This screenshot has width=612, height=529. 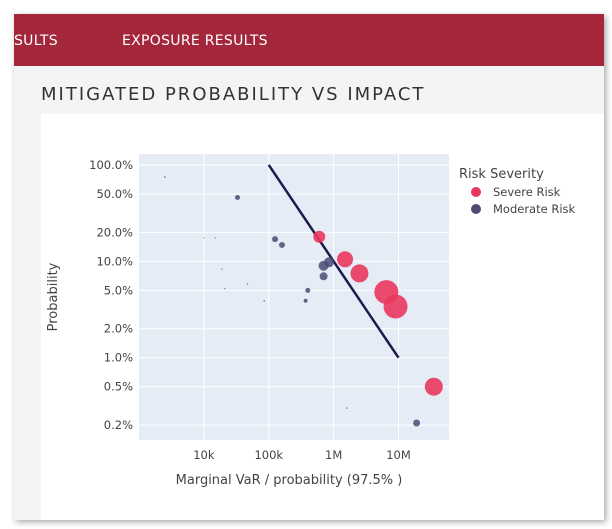 What do you see at coordinates (118, 358) in the screenshot?
I see `y-tick-label: 1.0%` at bounding box center [118, 358].